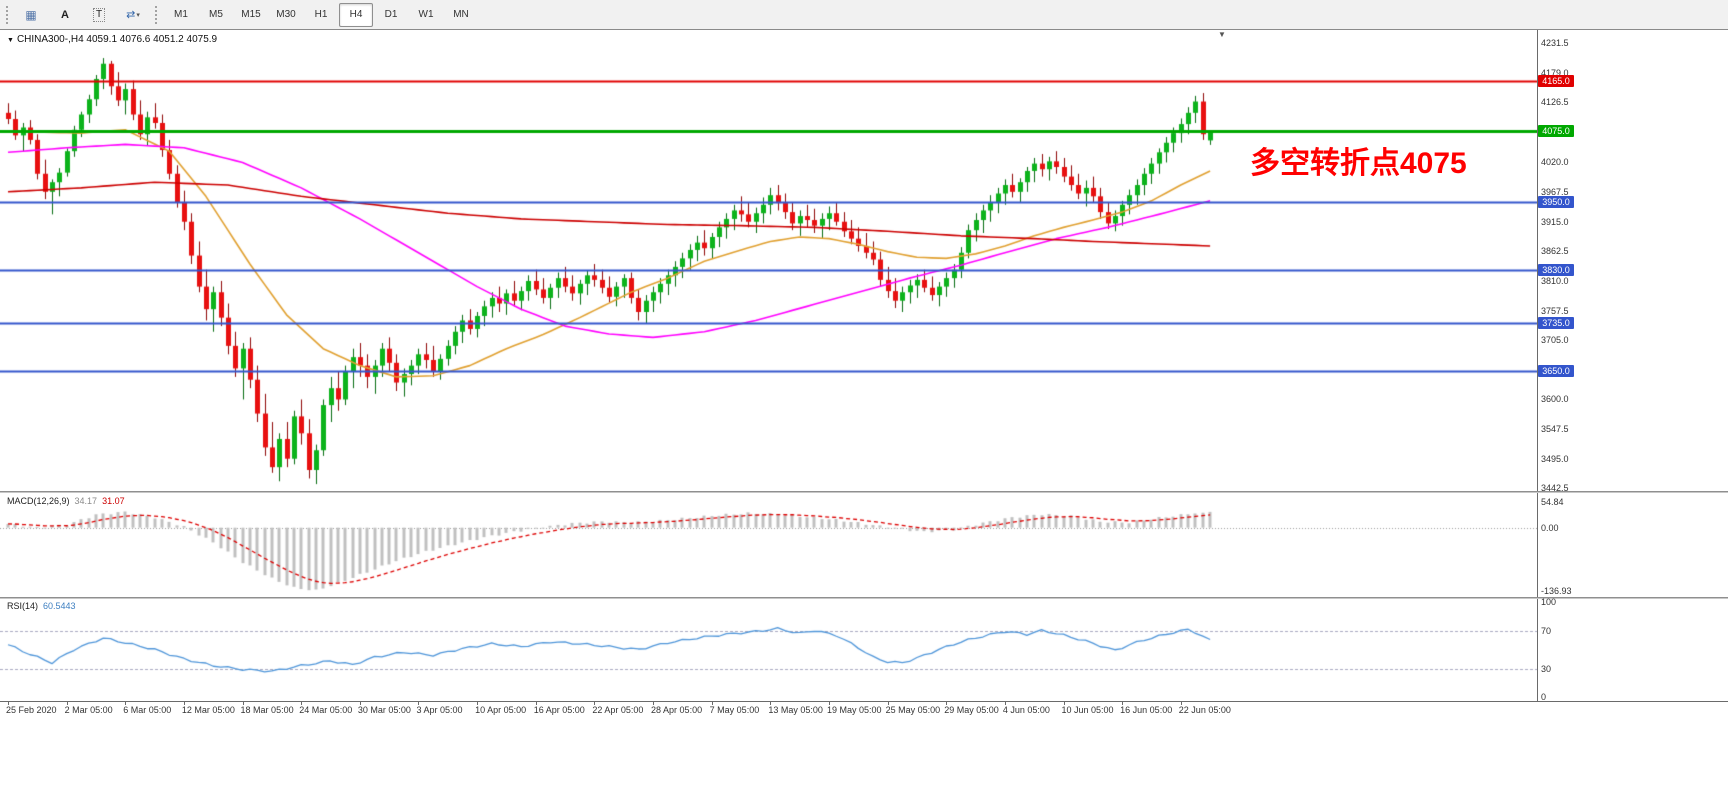  What do you see at coordinates (864, 492) in the screenshot?
I see `pane-splitter-macd` at bounding box center [864, 492].